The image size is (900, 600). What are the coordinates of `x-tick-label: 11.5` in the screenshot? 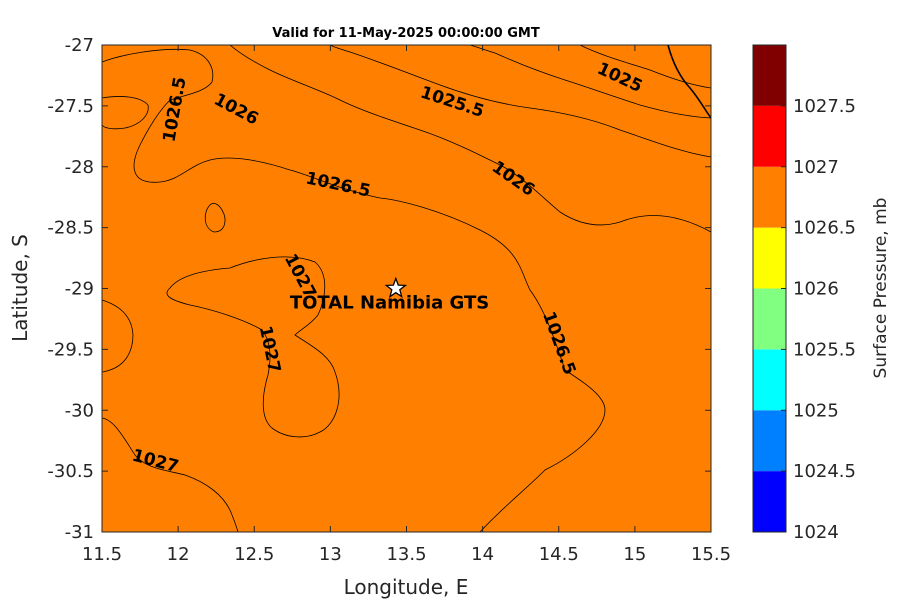 It's located at (102, 554).